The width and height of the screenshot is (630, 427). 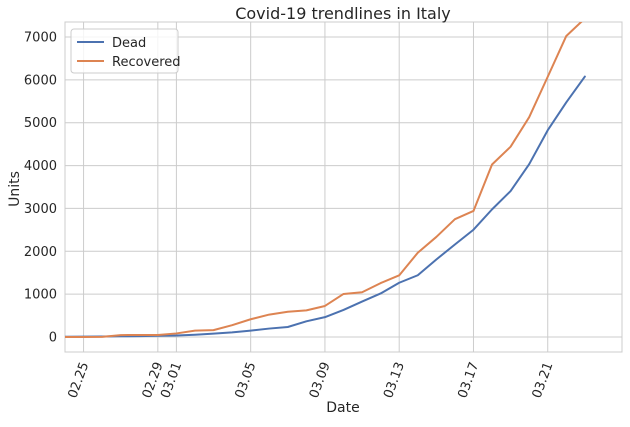 I want to click on y-tick-label: 2000, so click(x=40, y=252).